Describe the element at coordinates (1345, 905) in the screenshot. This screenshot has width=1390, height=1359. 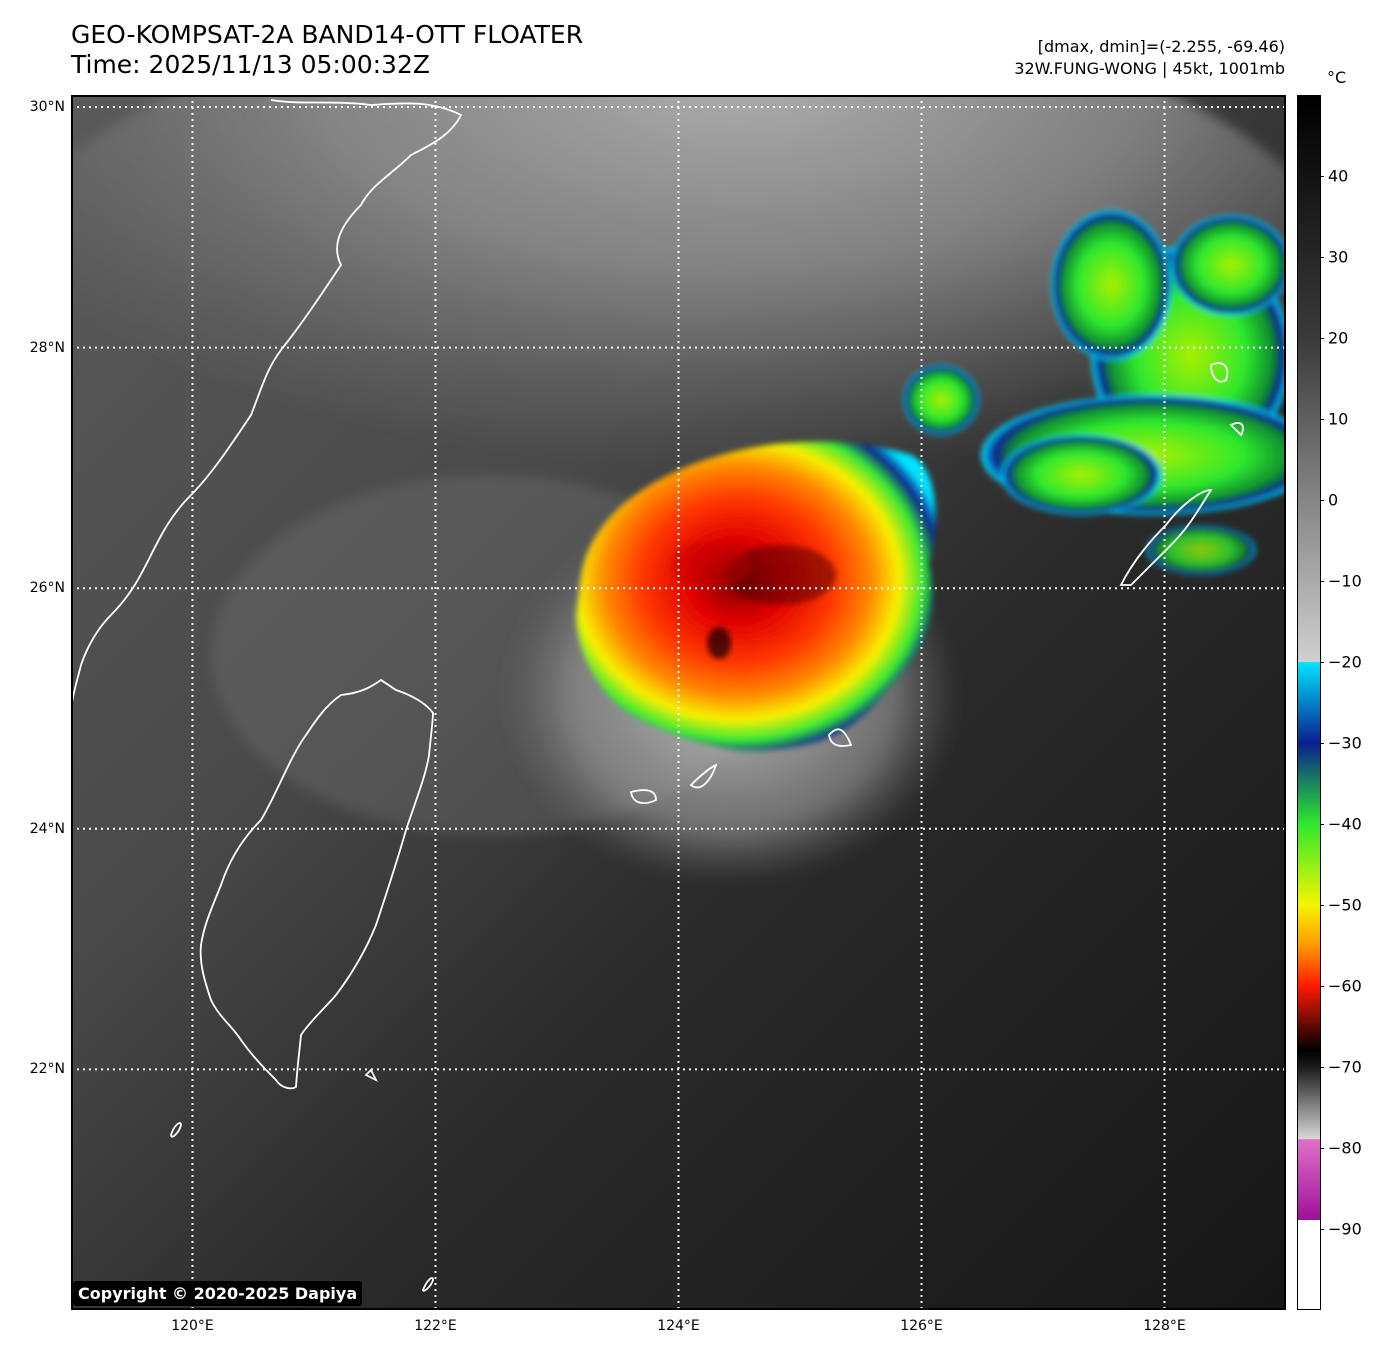
I see `colorbar-tick-label: −50` at that location.